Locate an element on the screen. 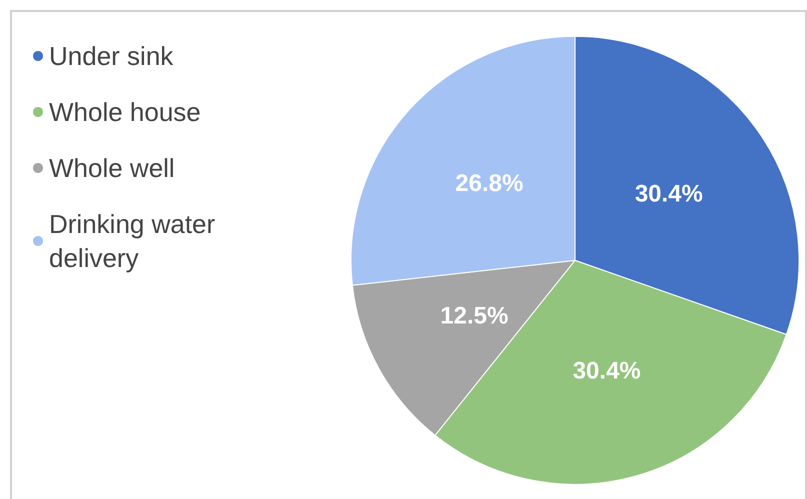 This screenshot has height=499, width=807. legend-label: Whole house is located at coordinates (125, 112).